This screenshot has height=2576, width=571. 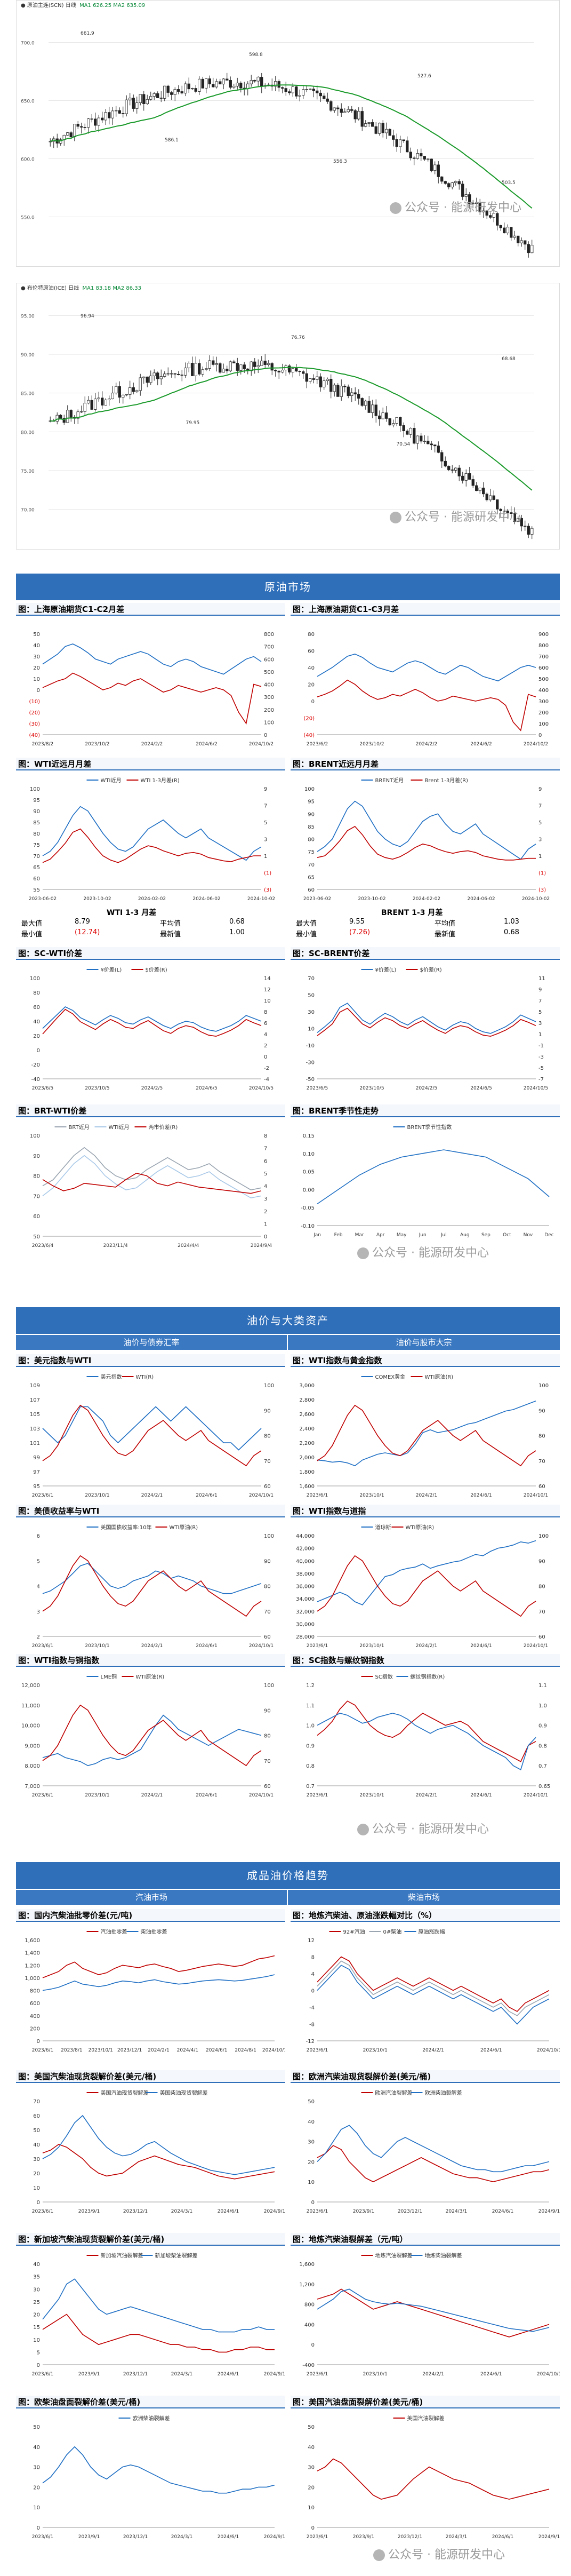 What do you see at coordinates (425, 2402) in the screenshot?
I see `chart-title-p8: 图：美国汽油盘面裂解价差(美元/桶)` at bounding box center [425, 2402].